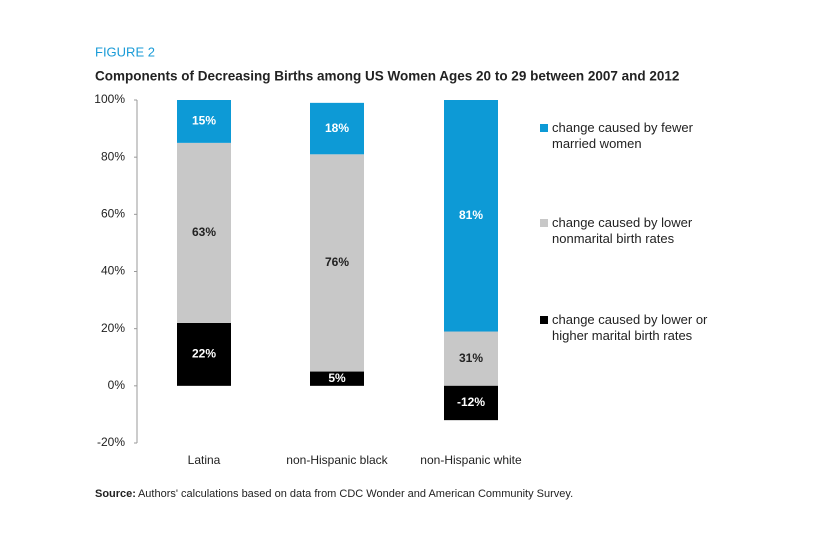 This screenshot has height=546, width=815. What do you see at coordinates (117, 385) in the screenshot?
I see `y-tick-label: 0%` at bounding box center [117, 385].